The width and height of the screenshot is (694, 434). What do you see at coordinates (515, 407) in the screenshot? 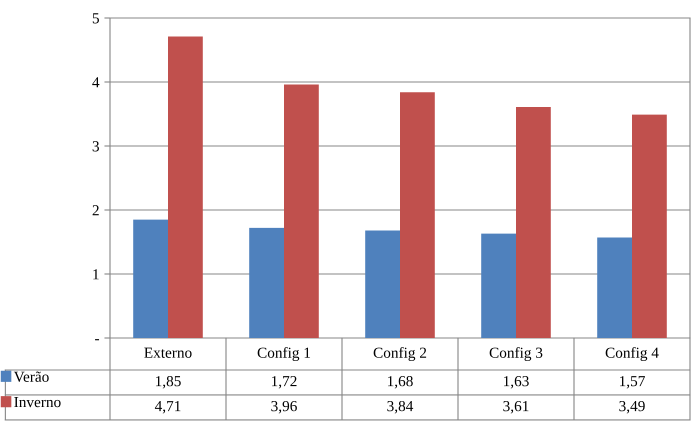
I see `data-label: 3,61` at bounding box center [515, 407].